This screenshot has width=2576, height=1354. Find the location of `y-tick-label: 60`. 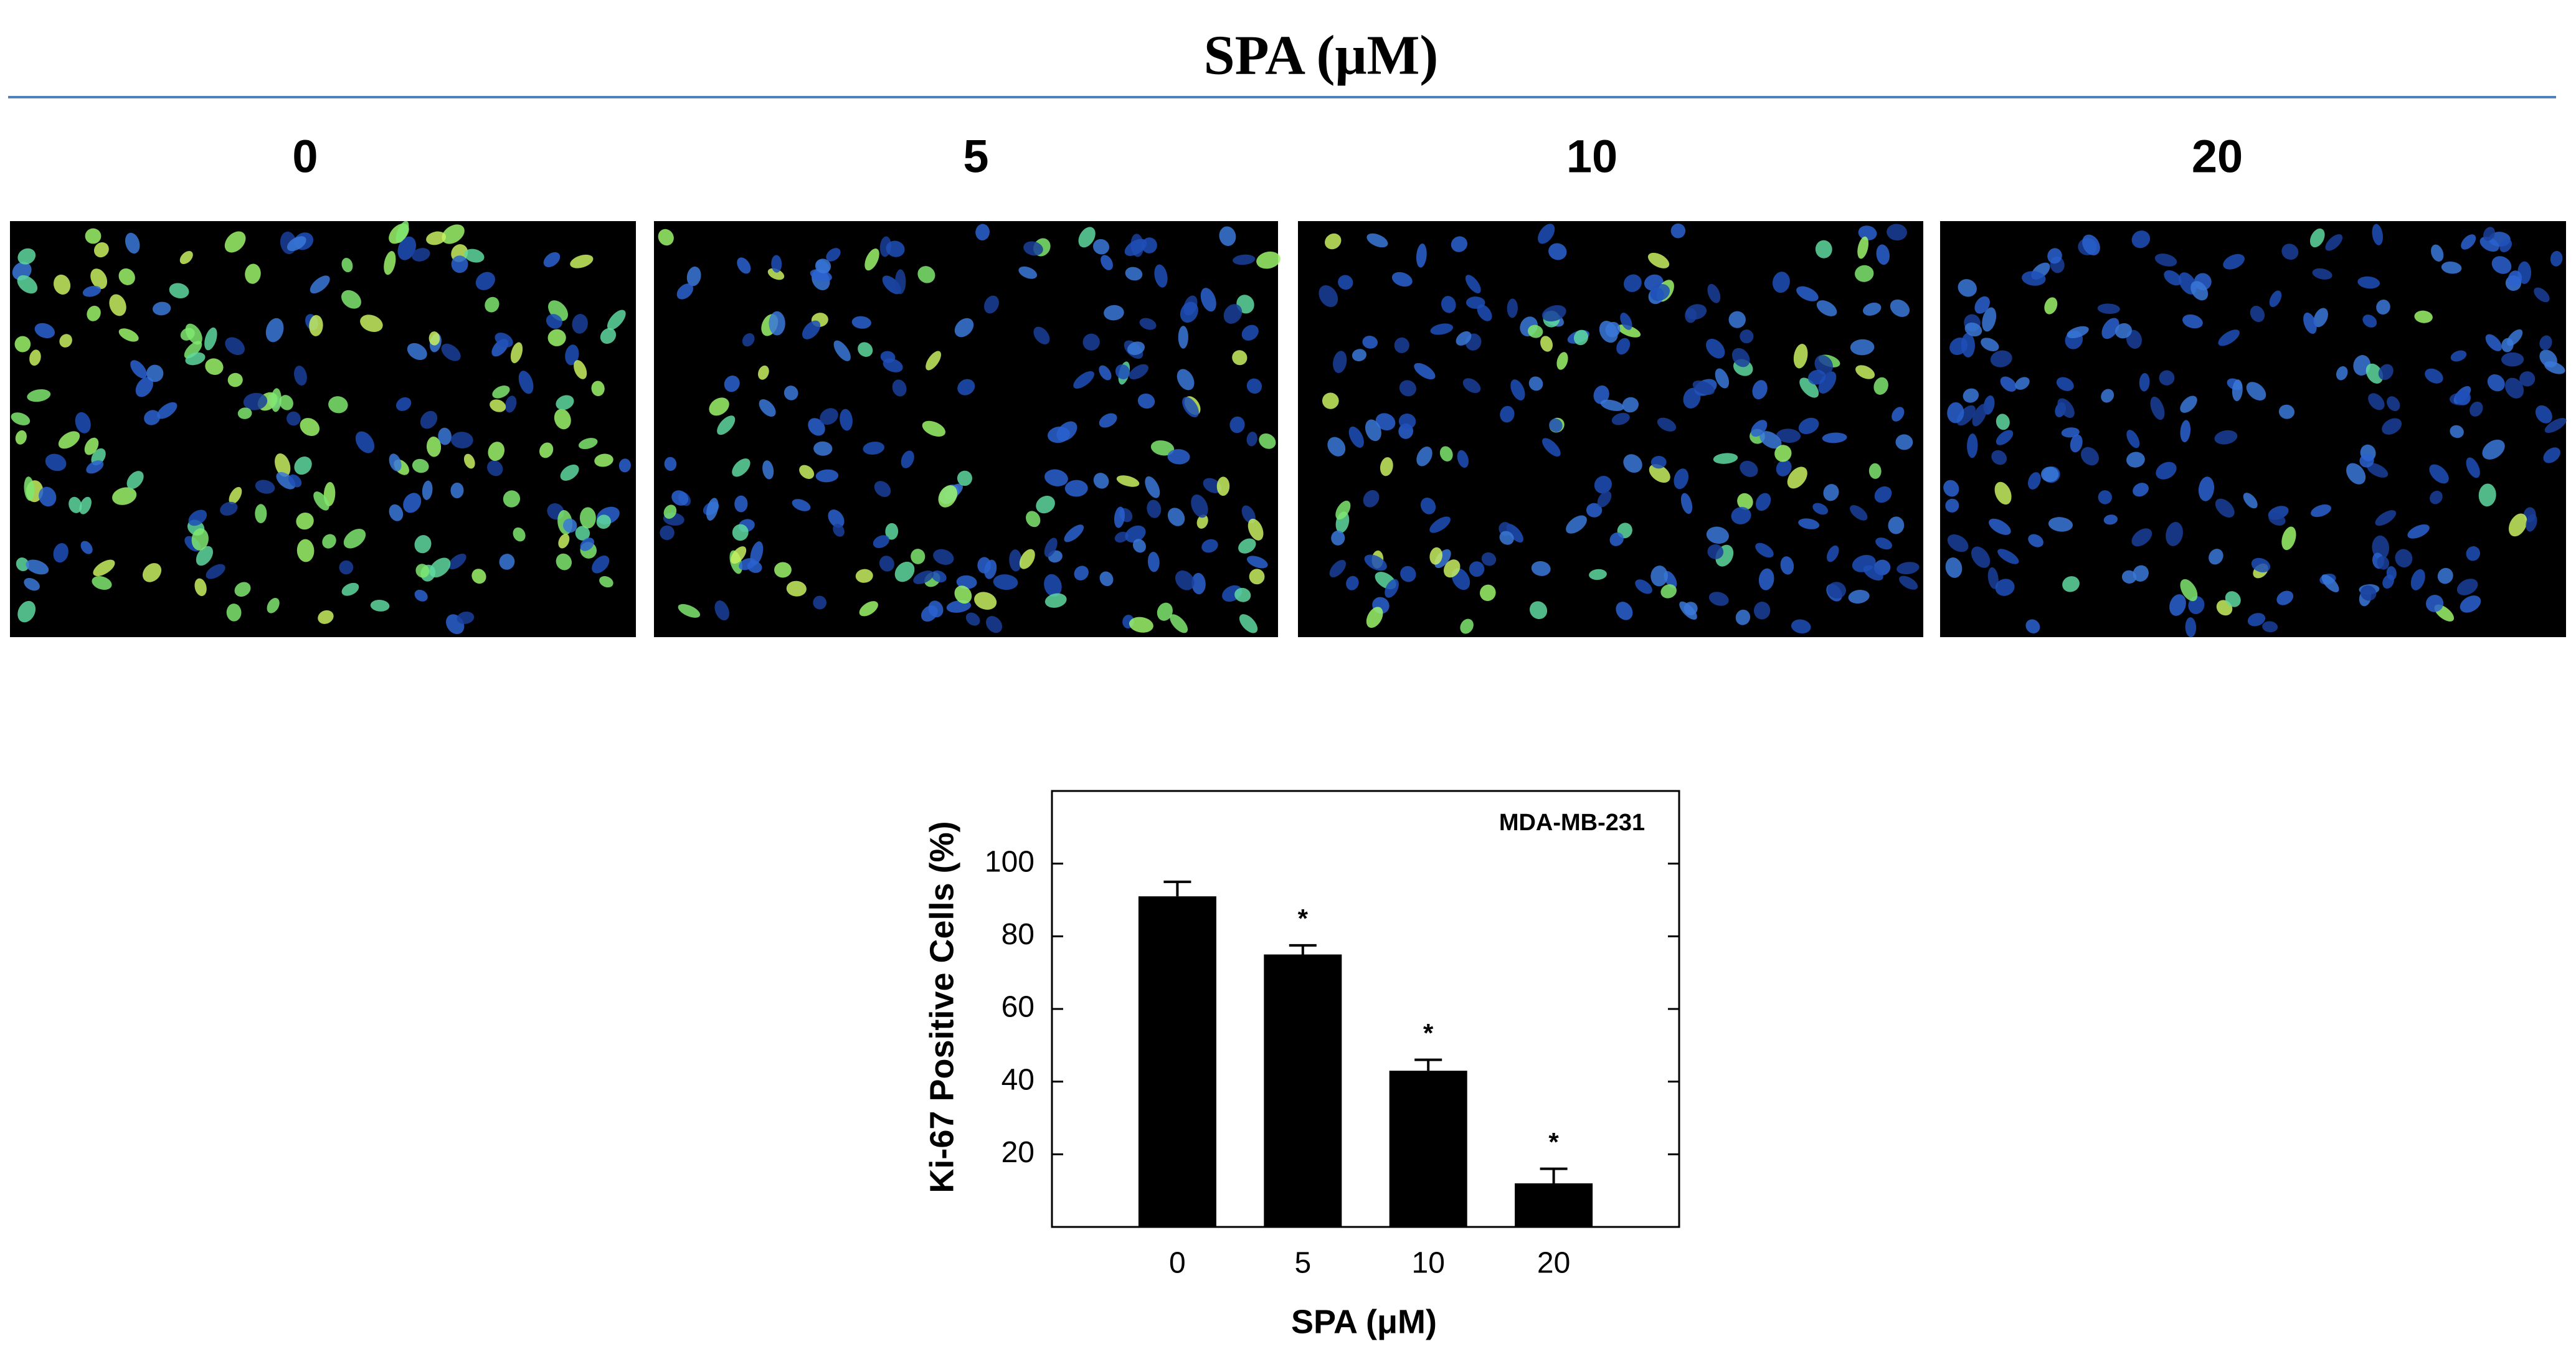

y-tick-label: 60 is located at coordinates (1019, 1007).